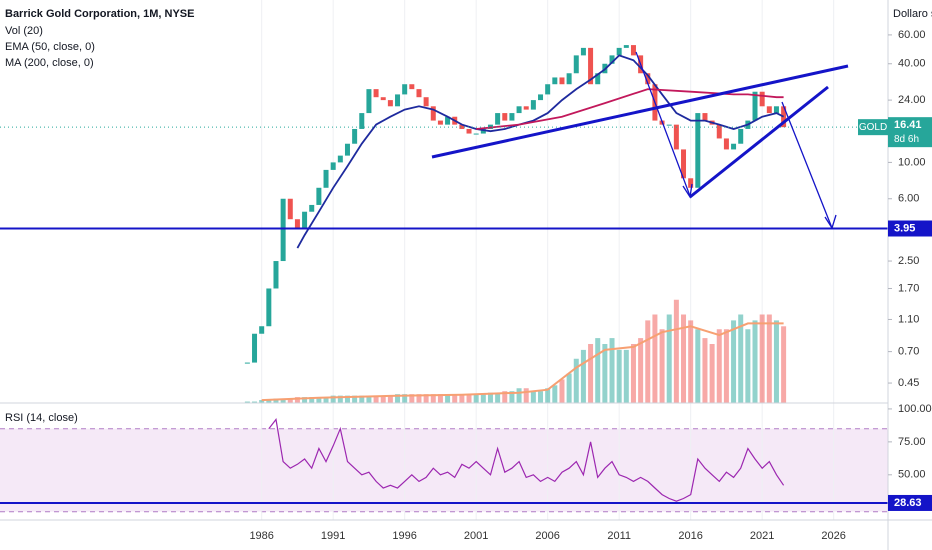 The width and height of the screenshot is (932, 550). I want to click on y-tick-label: 0.70, so click(908, 352).